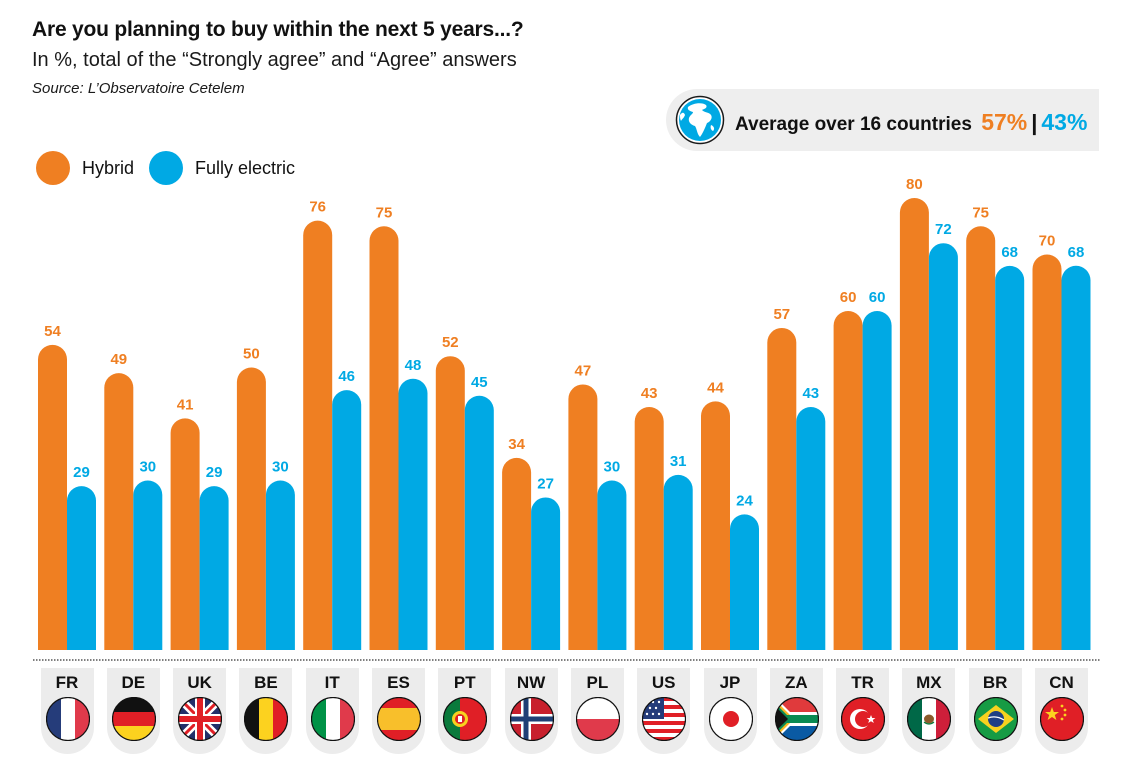 This screenshot has width=1132, height=779. I want to click on data-label-hybrid-mx: 80, so click(914, 184).